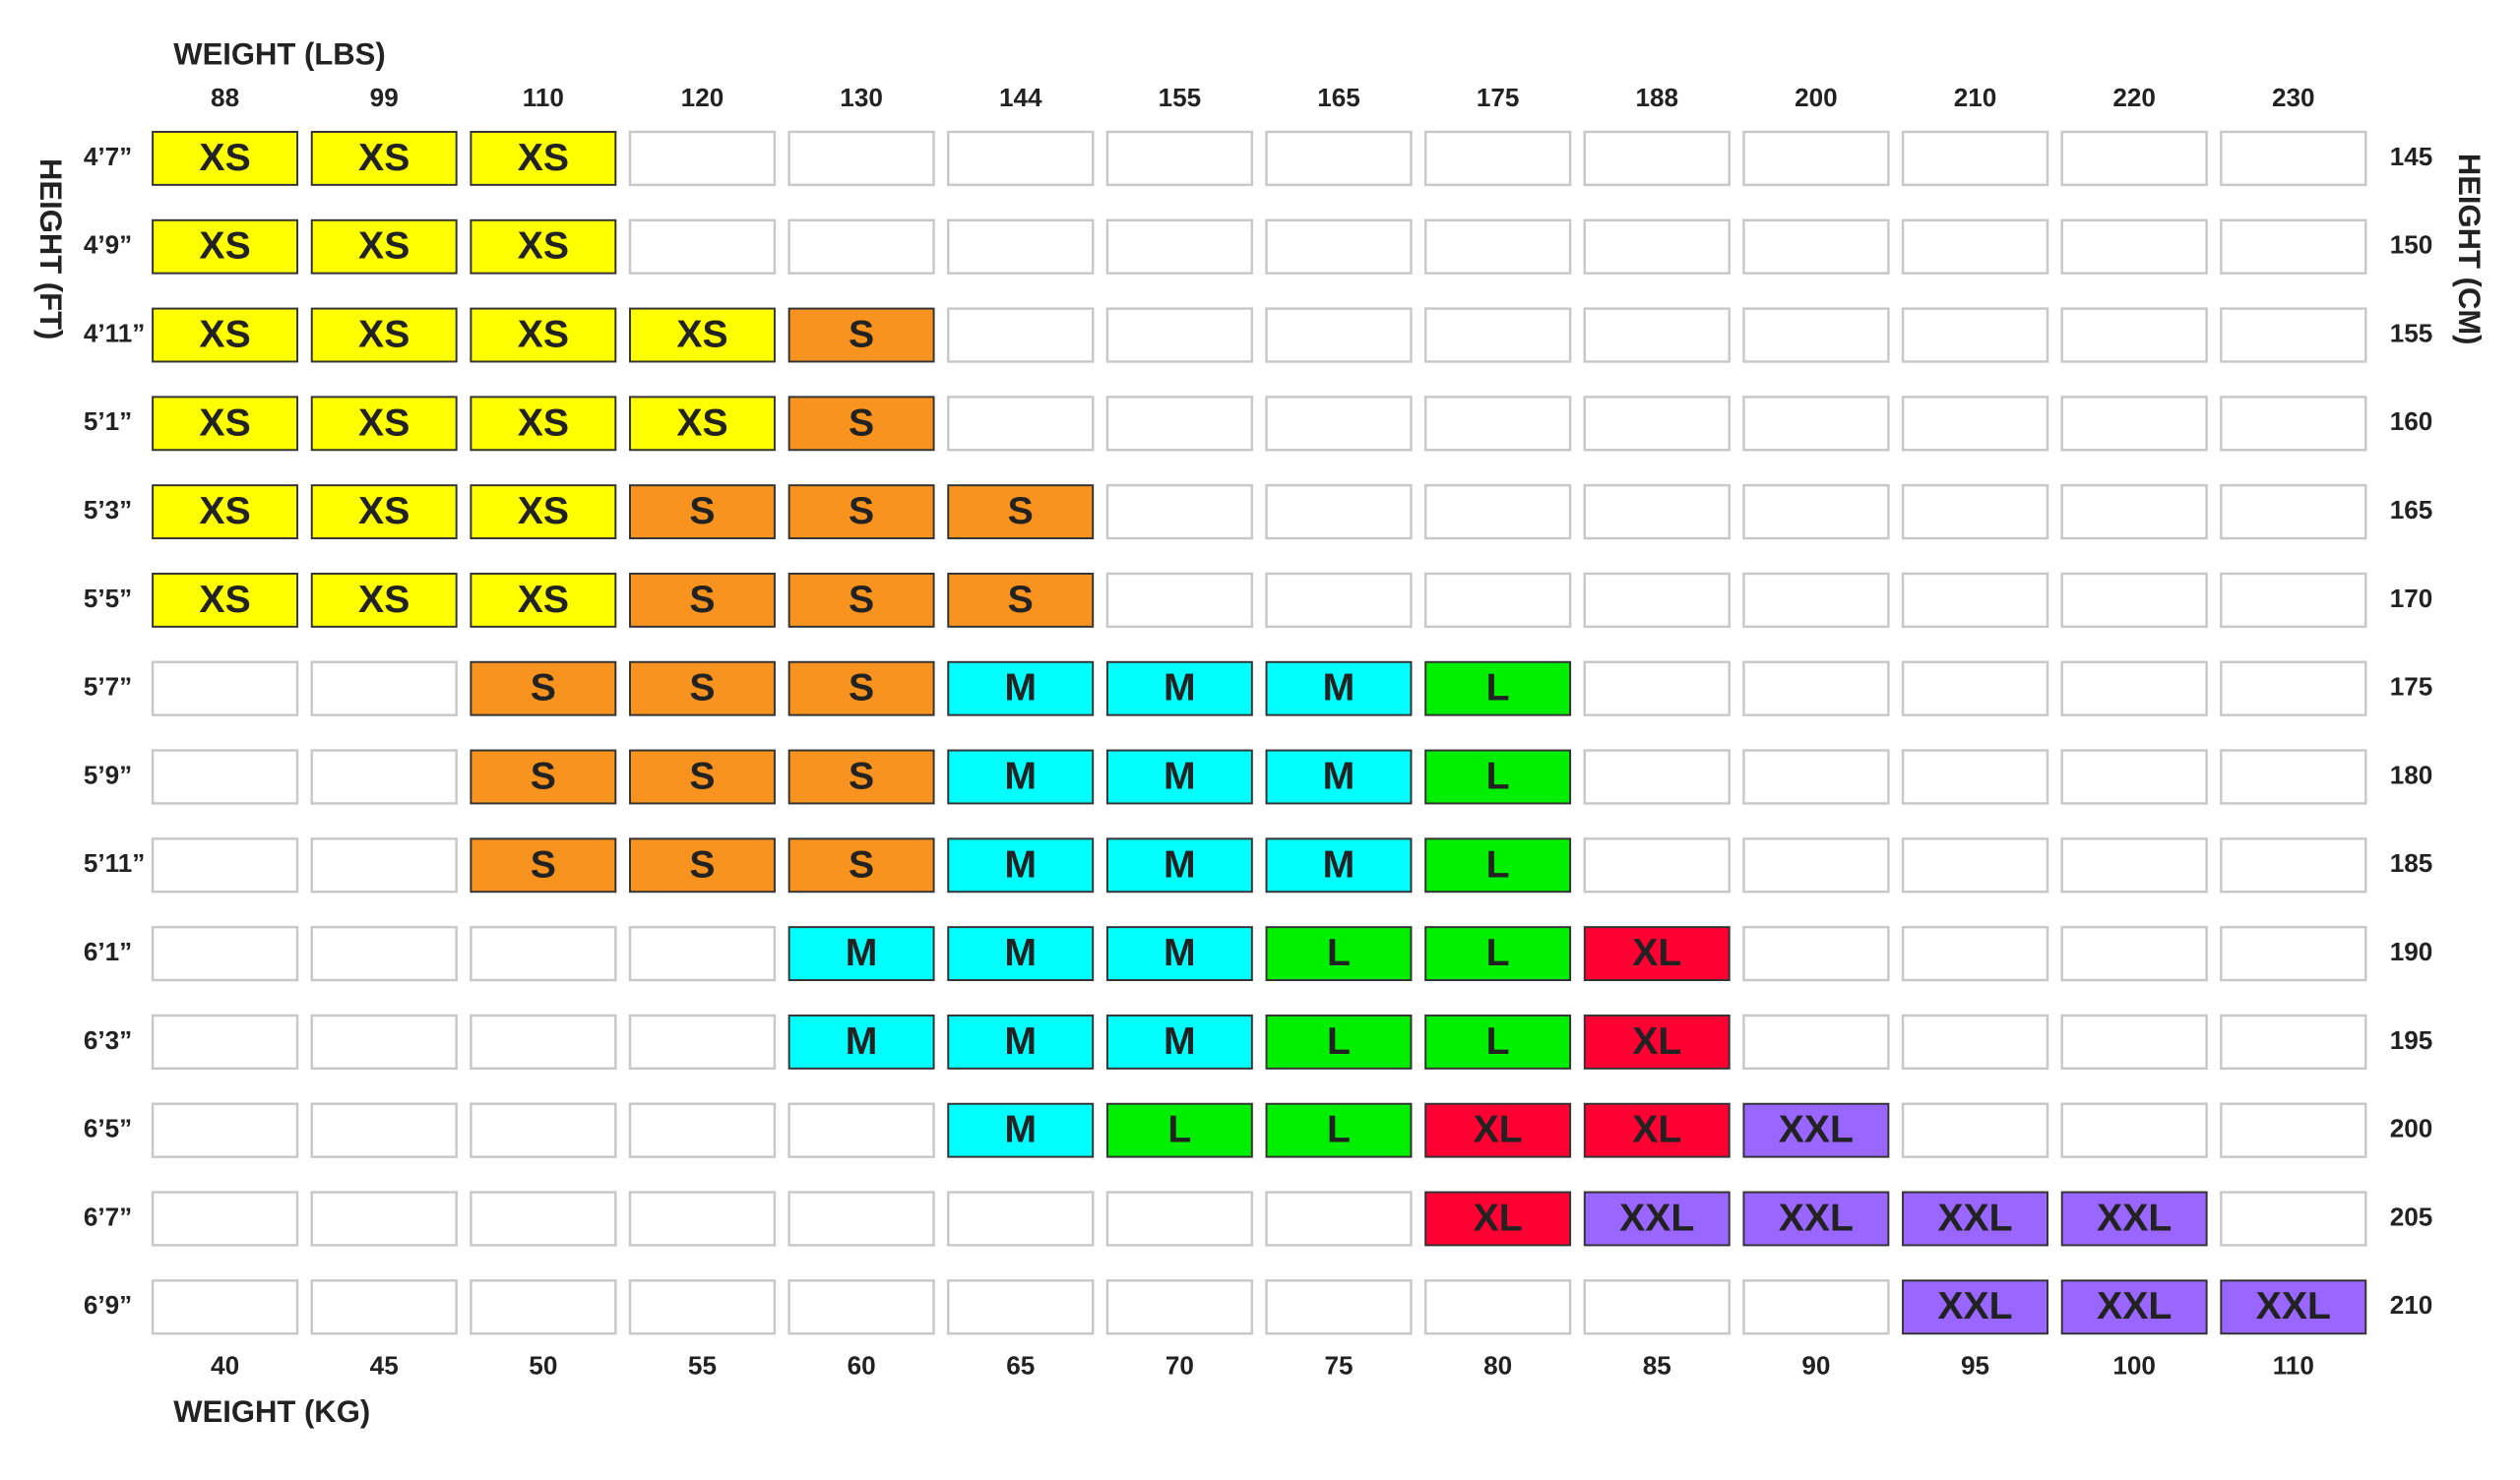 Image resolution: width=2520 pixels, height=1480 pixels. I want to click on weight-kg-label: 40, so click(225, 1365).